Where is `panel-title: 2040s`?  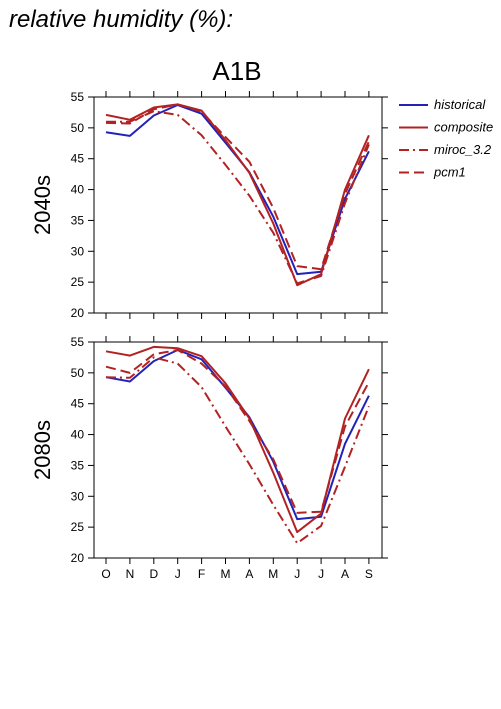 panel-title: 2040s is located at coordinates (42, 205).